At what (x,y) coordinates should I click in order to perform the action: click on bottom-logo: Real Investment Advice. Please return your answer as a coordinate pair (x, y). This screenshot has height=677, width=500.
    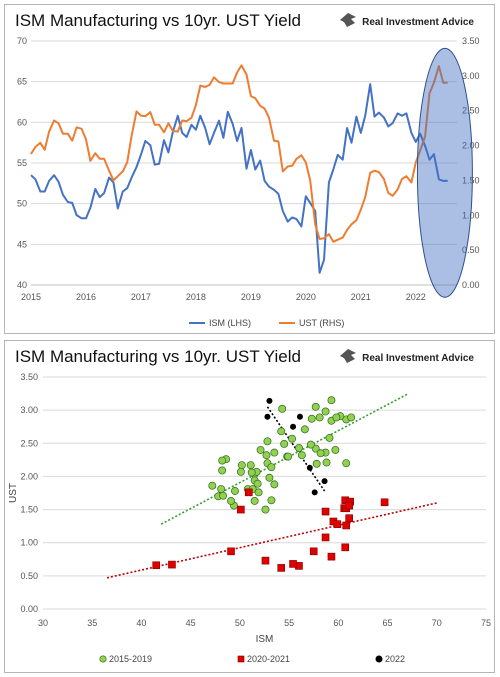
    Looking at the image, I should click on (406, 358).